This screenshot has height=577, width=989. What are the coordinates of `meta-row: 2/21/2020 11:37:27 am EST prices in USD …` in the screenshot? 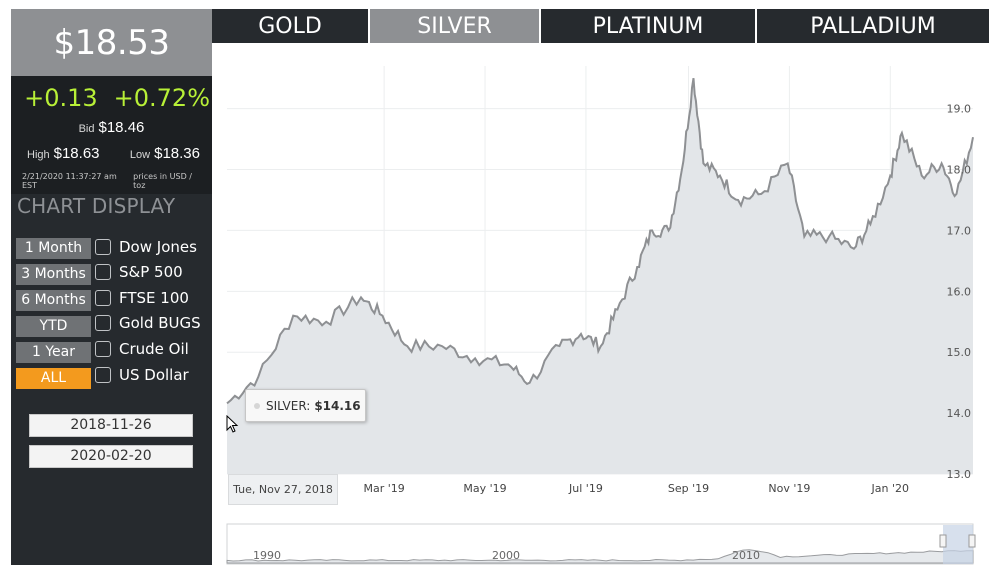 It's located at (111, 181).